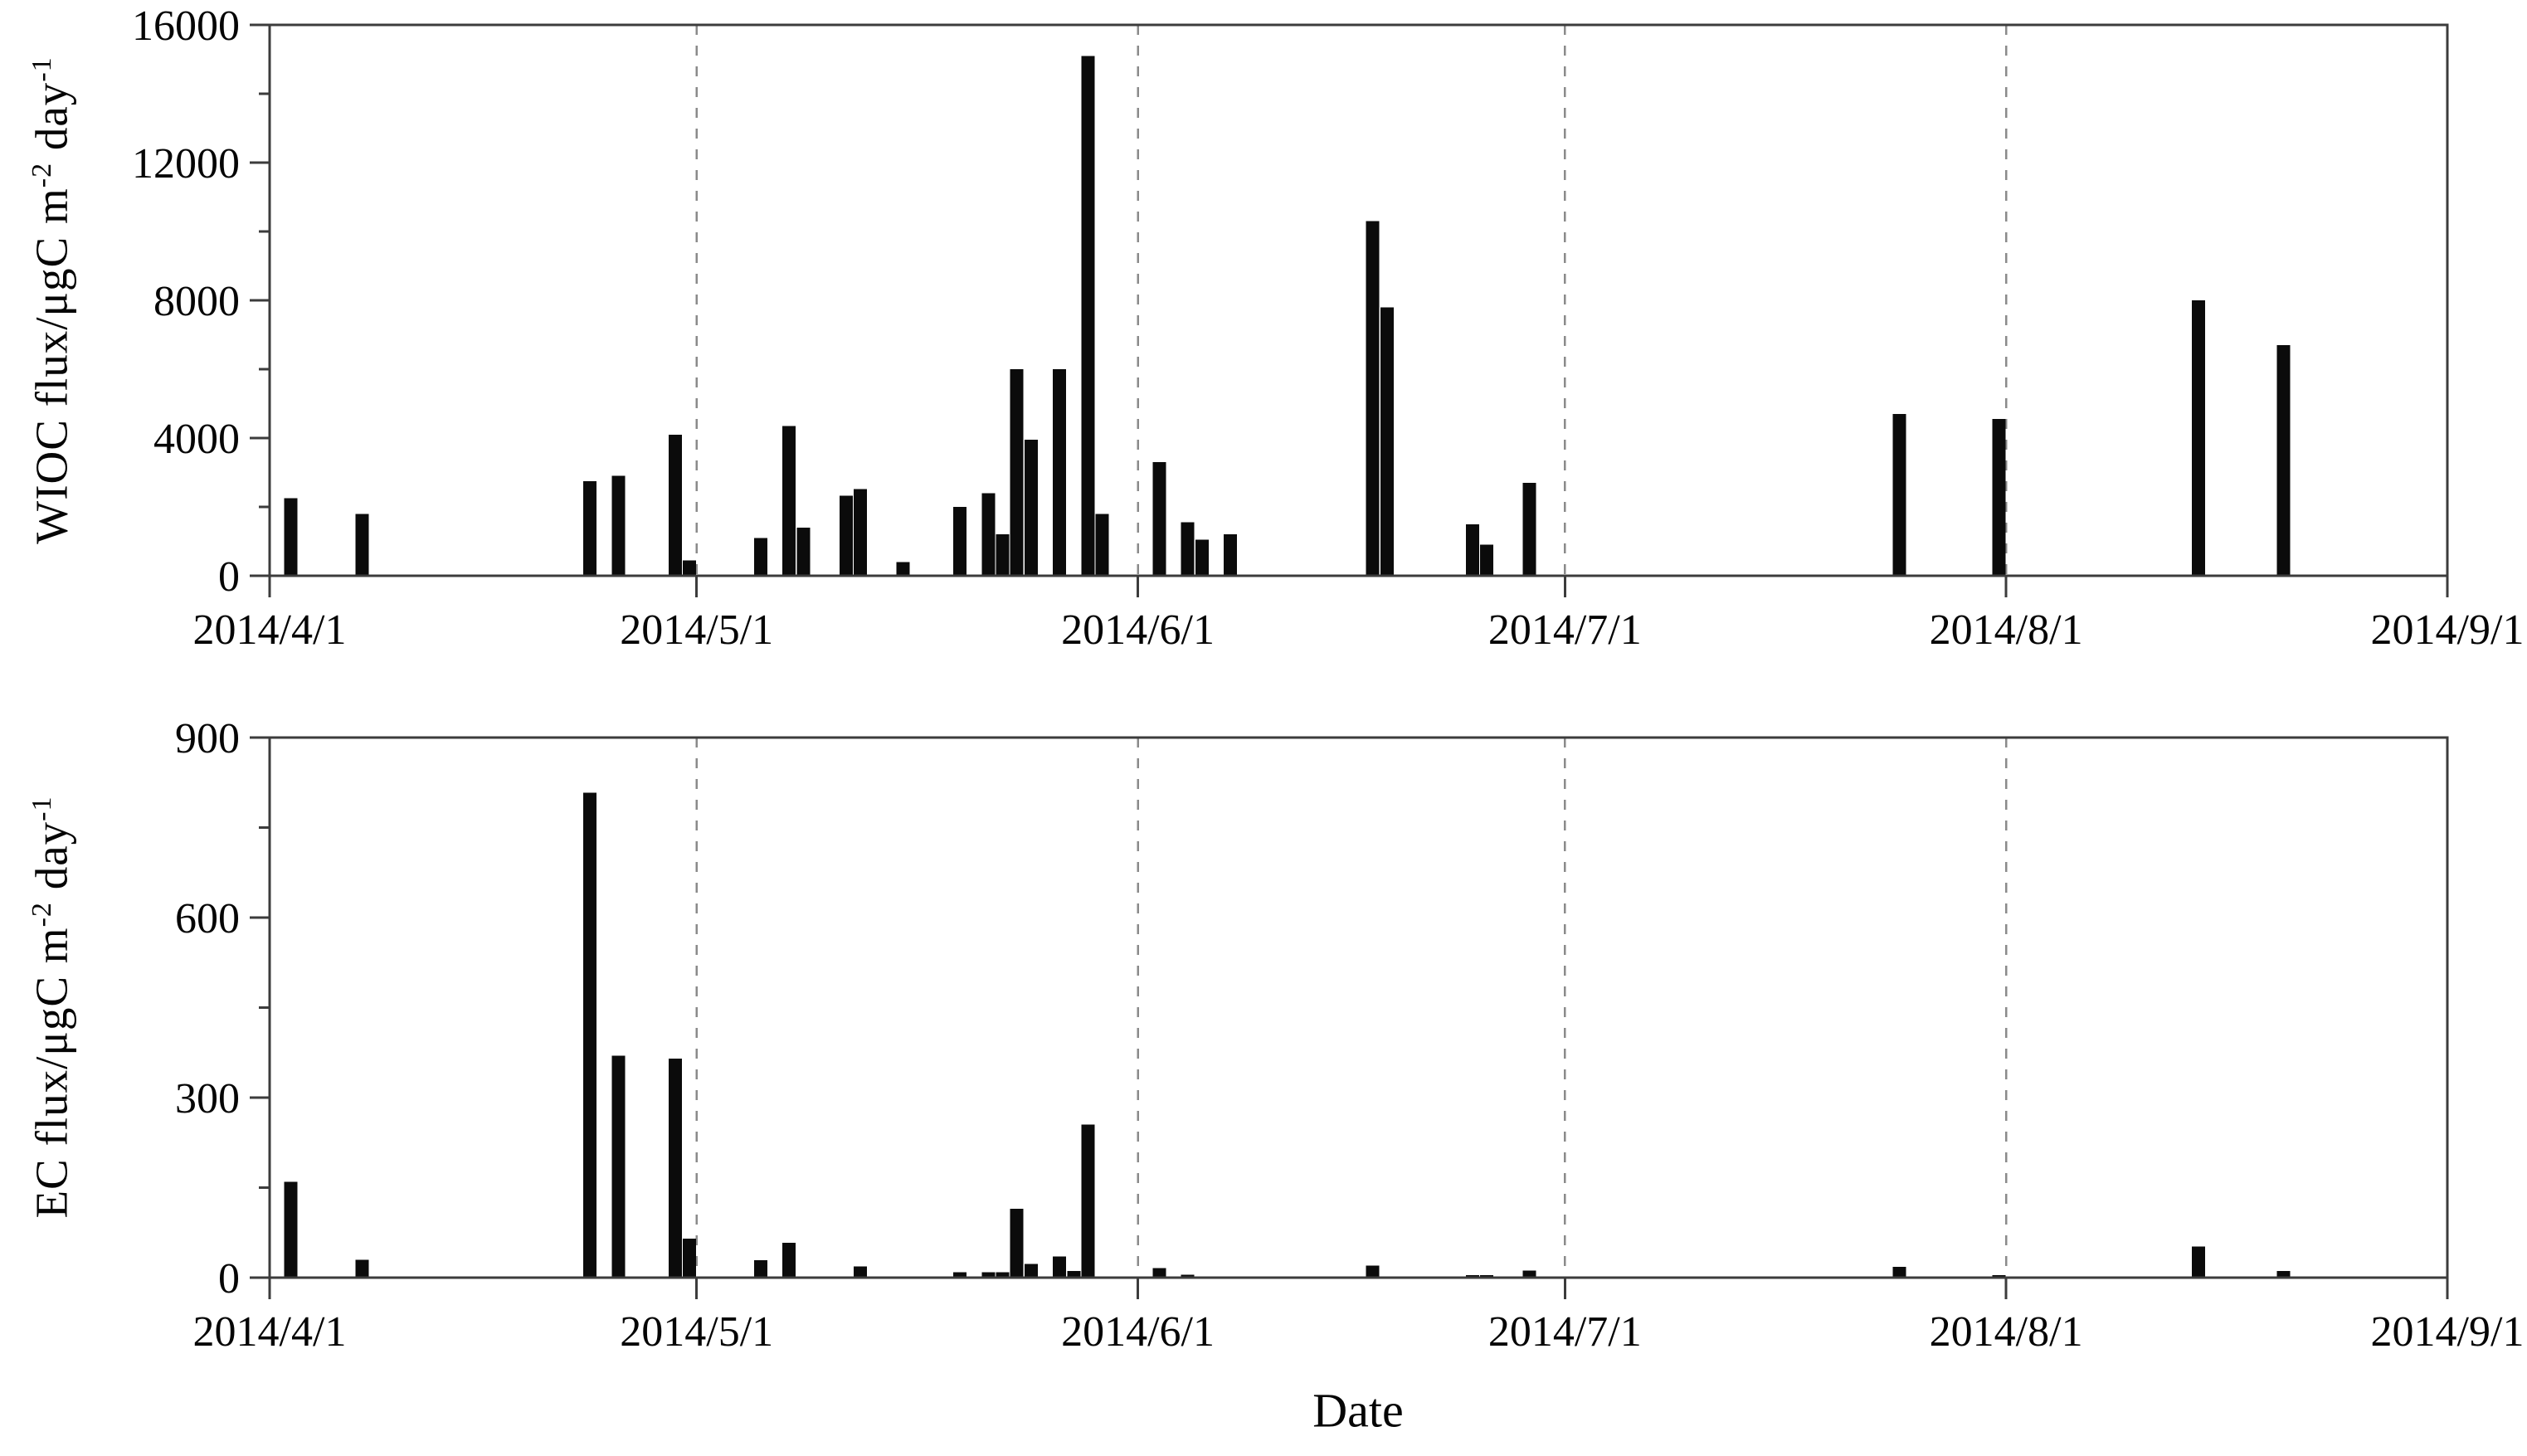 The width and height of the screenshot is (2527, 1456). Describe the element at coordinates (1387, 441) in the screenshot. I see `wioc-bar-2014/6/18` at that location.